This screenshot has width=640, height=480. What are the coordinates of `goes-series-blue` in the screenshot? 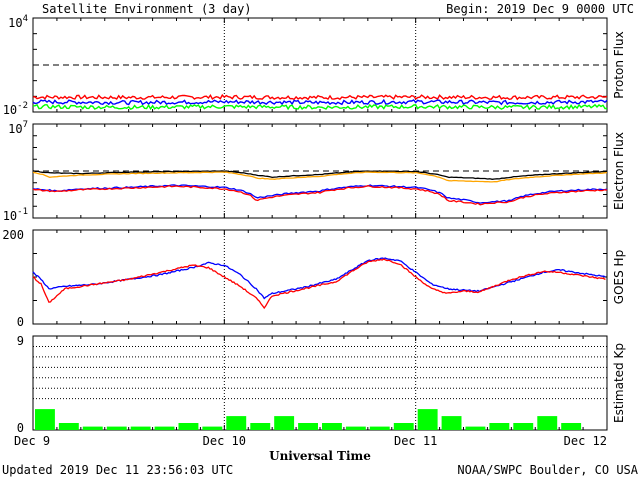 It's located at (319, 278).